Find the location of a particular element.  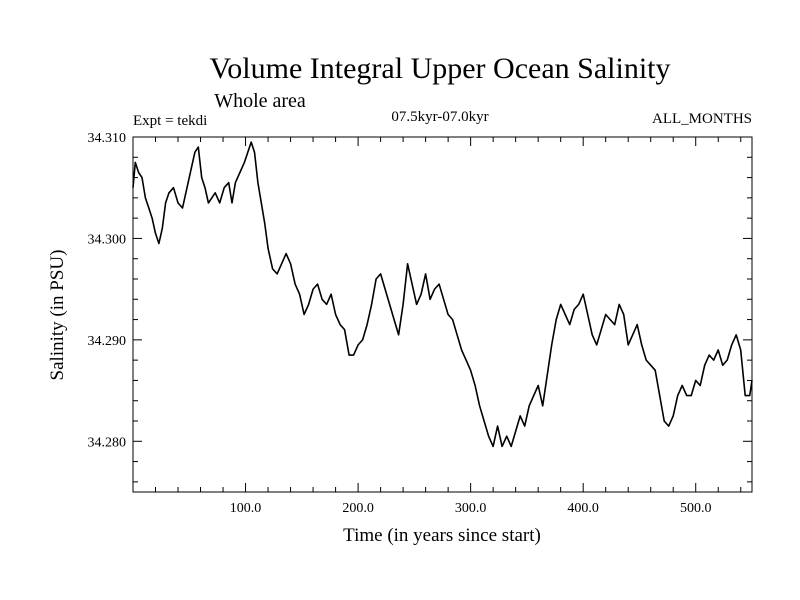

x-tick-label: 200.0 is located at coordinates (358, 508).